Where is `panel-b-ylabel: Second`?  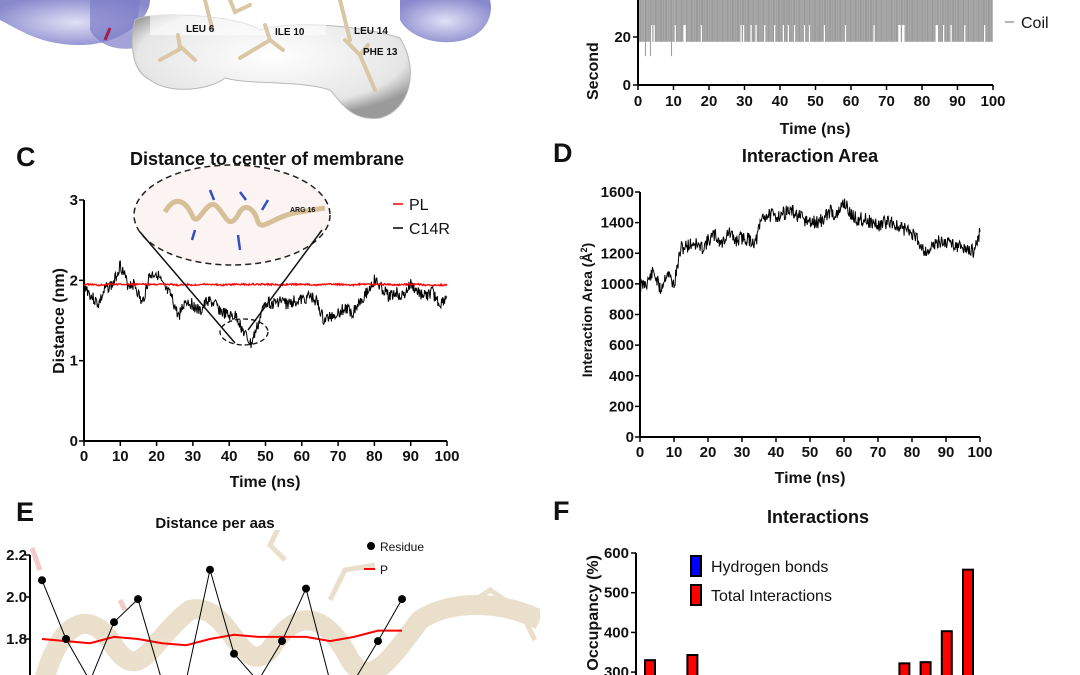
panel-b-ylabel: Second is located at coordinates (593, 71).